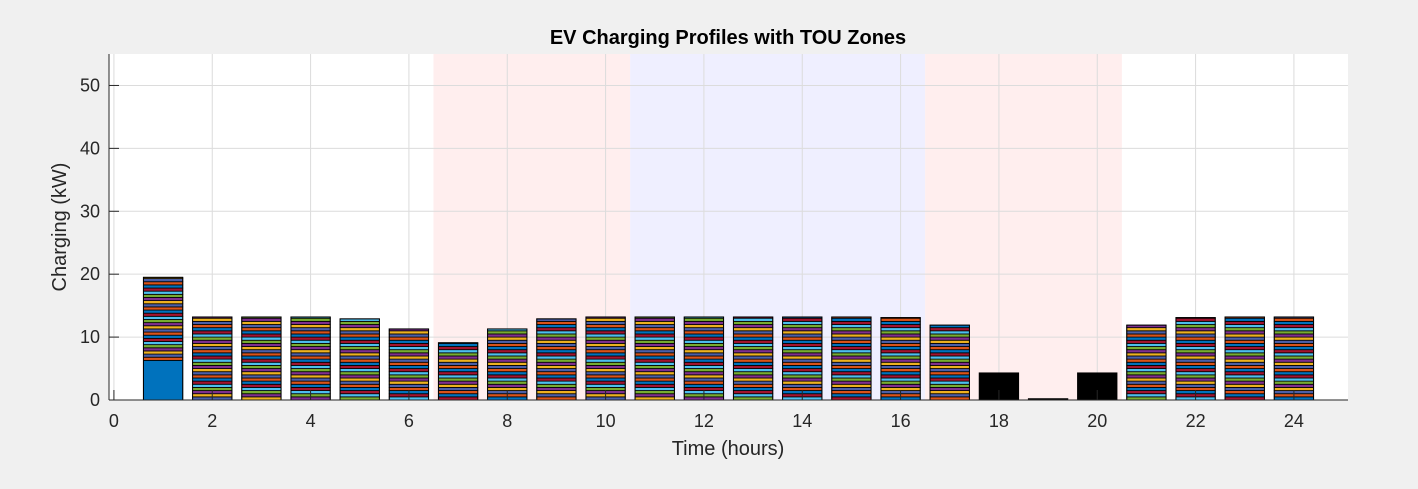  Describe the element at coordinates (704, 421) in the screenshot. I see `x-tick-label-12: 12` at that location.